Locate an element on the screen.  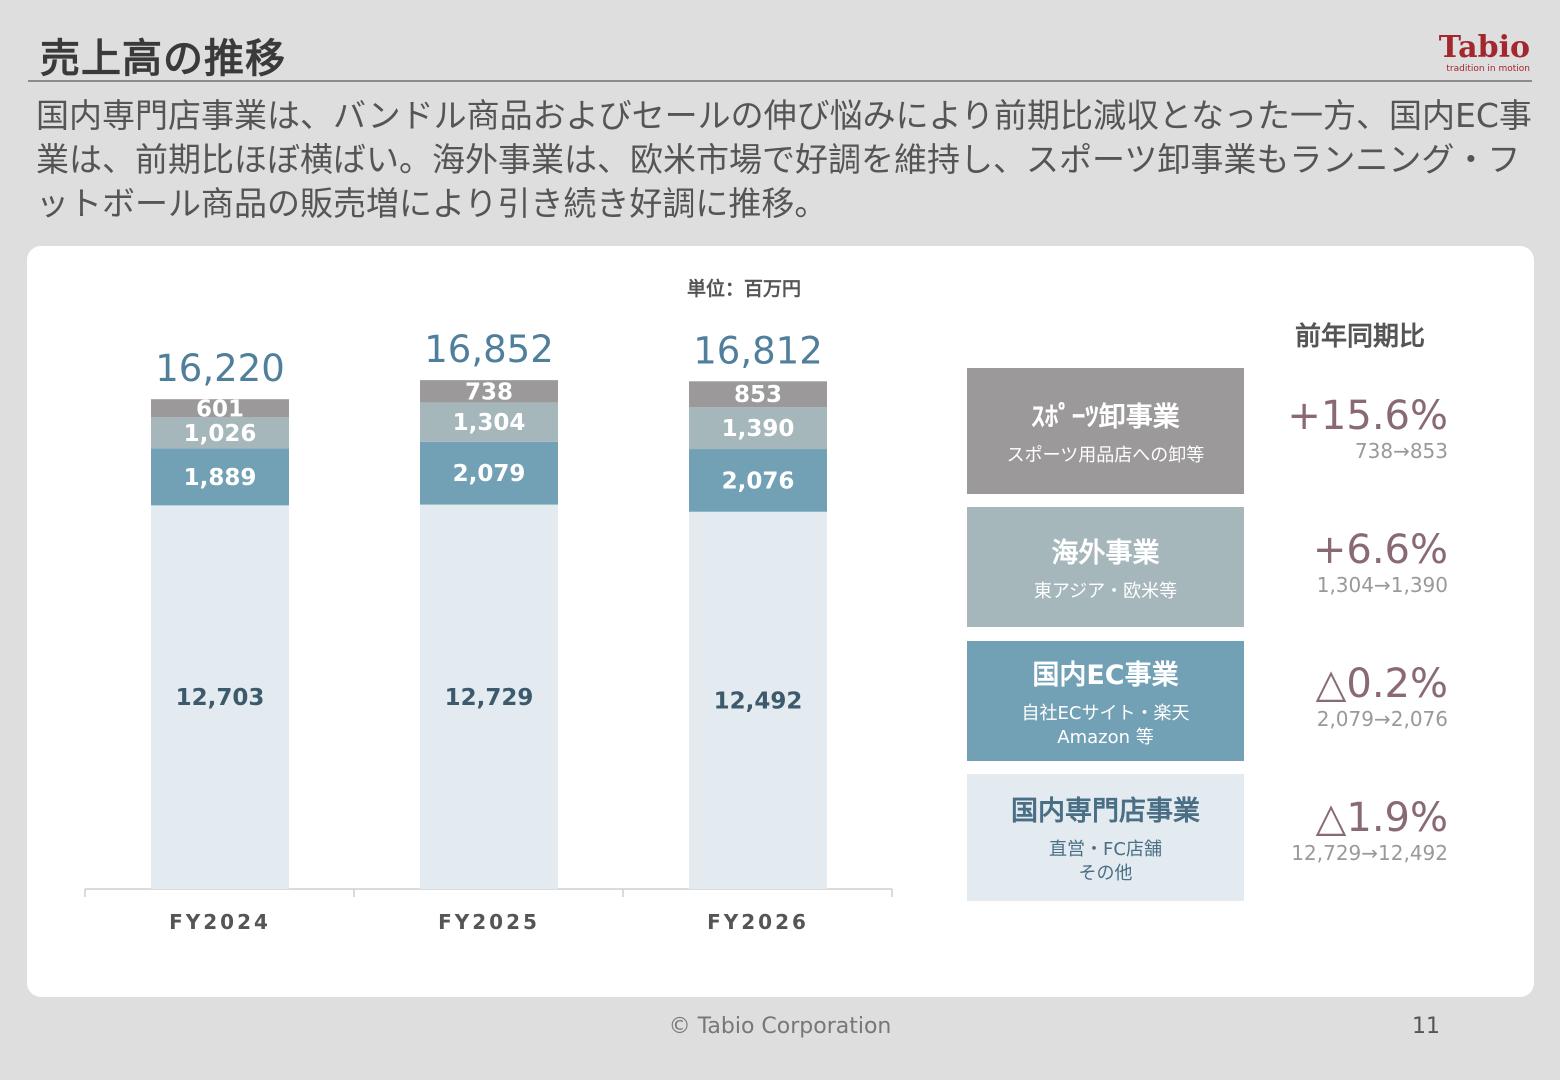
yoy-overseas: +6.6% 1,304→1,390 is located at coordinates (1338, 563).